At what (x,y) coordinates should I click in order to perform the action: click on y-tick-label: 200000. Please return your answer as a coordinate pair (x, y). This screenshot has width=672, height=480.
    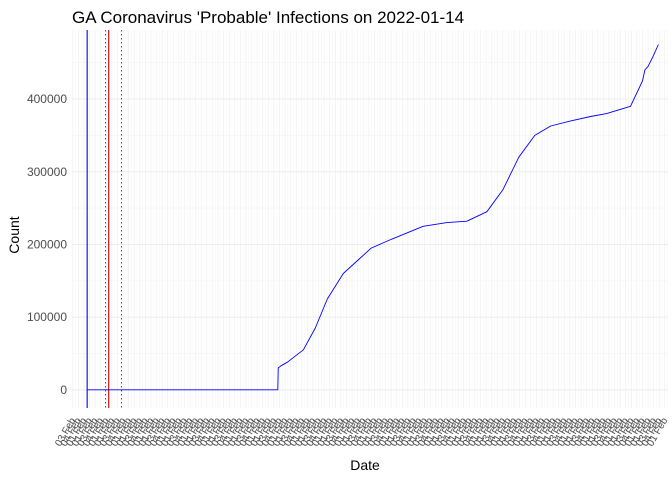
    Looking at the image, I should click on (47, 244).